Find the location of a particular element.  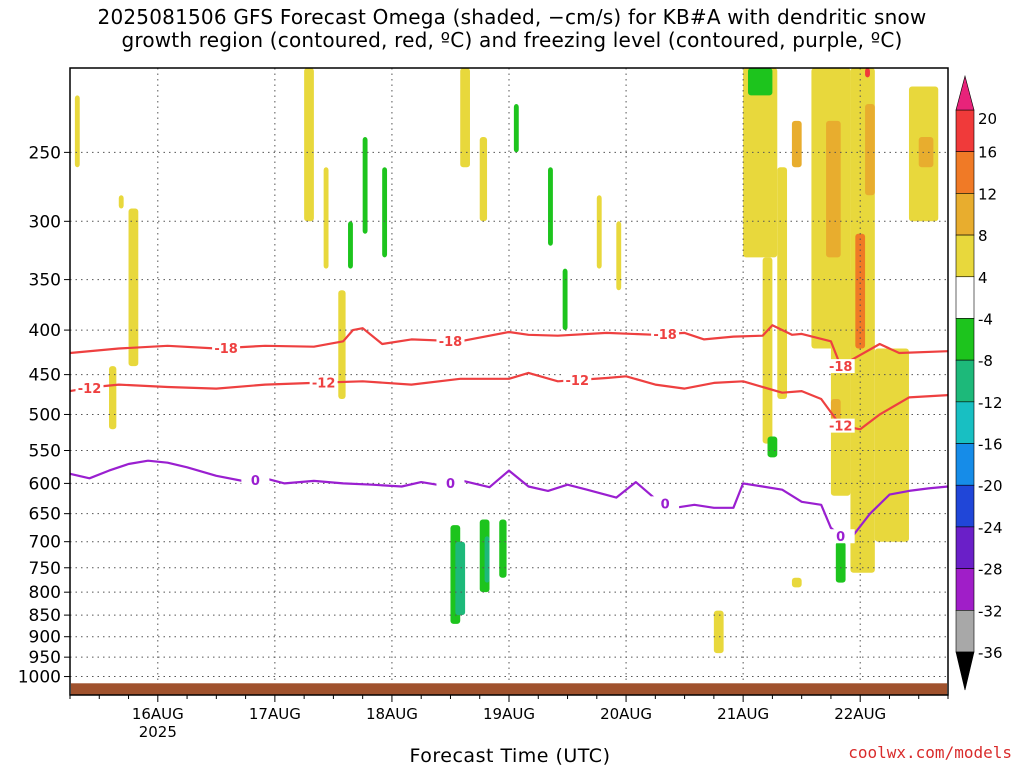

colorbar-label: -24 is located at coordinates (990, 528).